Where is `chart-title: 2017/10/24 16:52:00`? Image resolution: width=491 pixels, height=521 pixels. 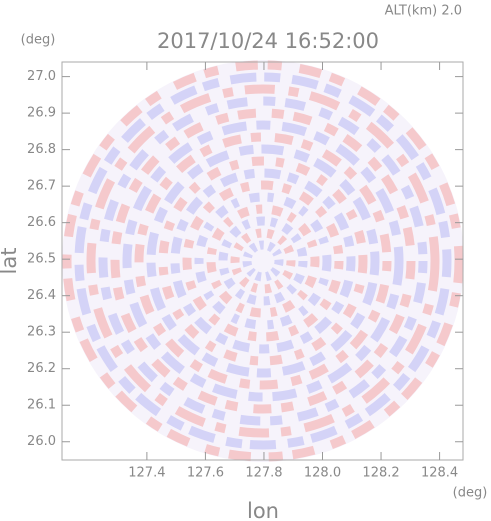
chart-title: 2017/10/24 16:52:00 is located at coordinates (268, 41).